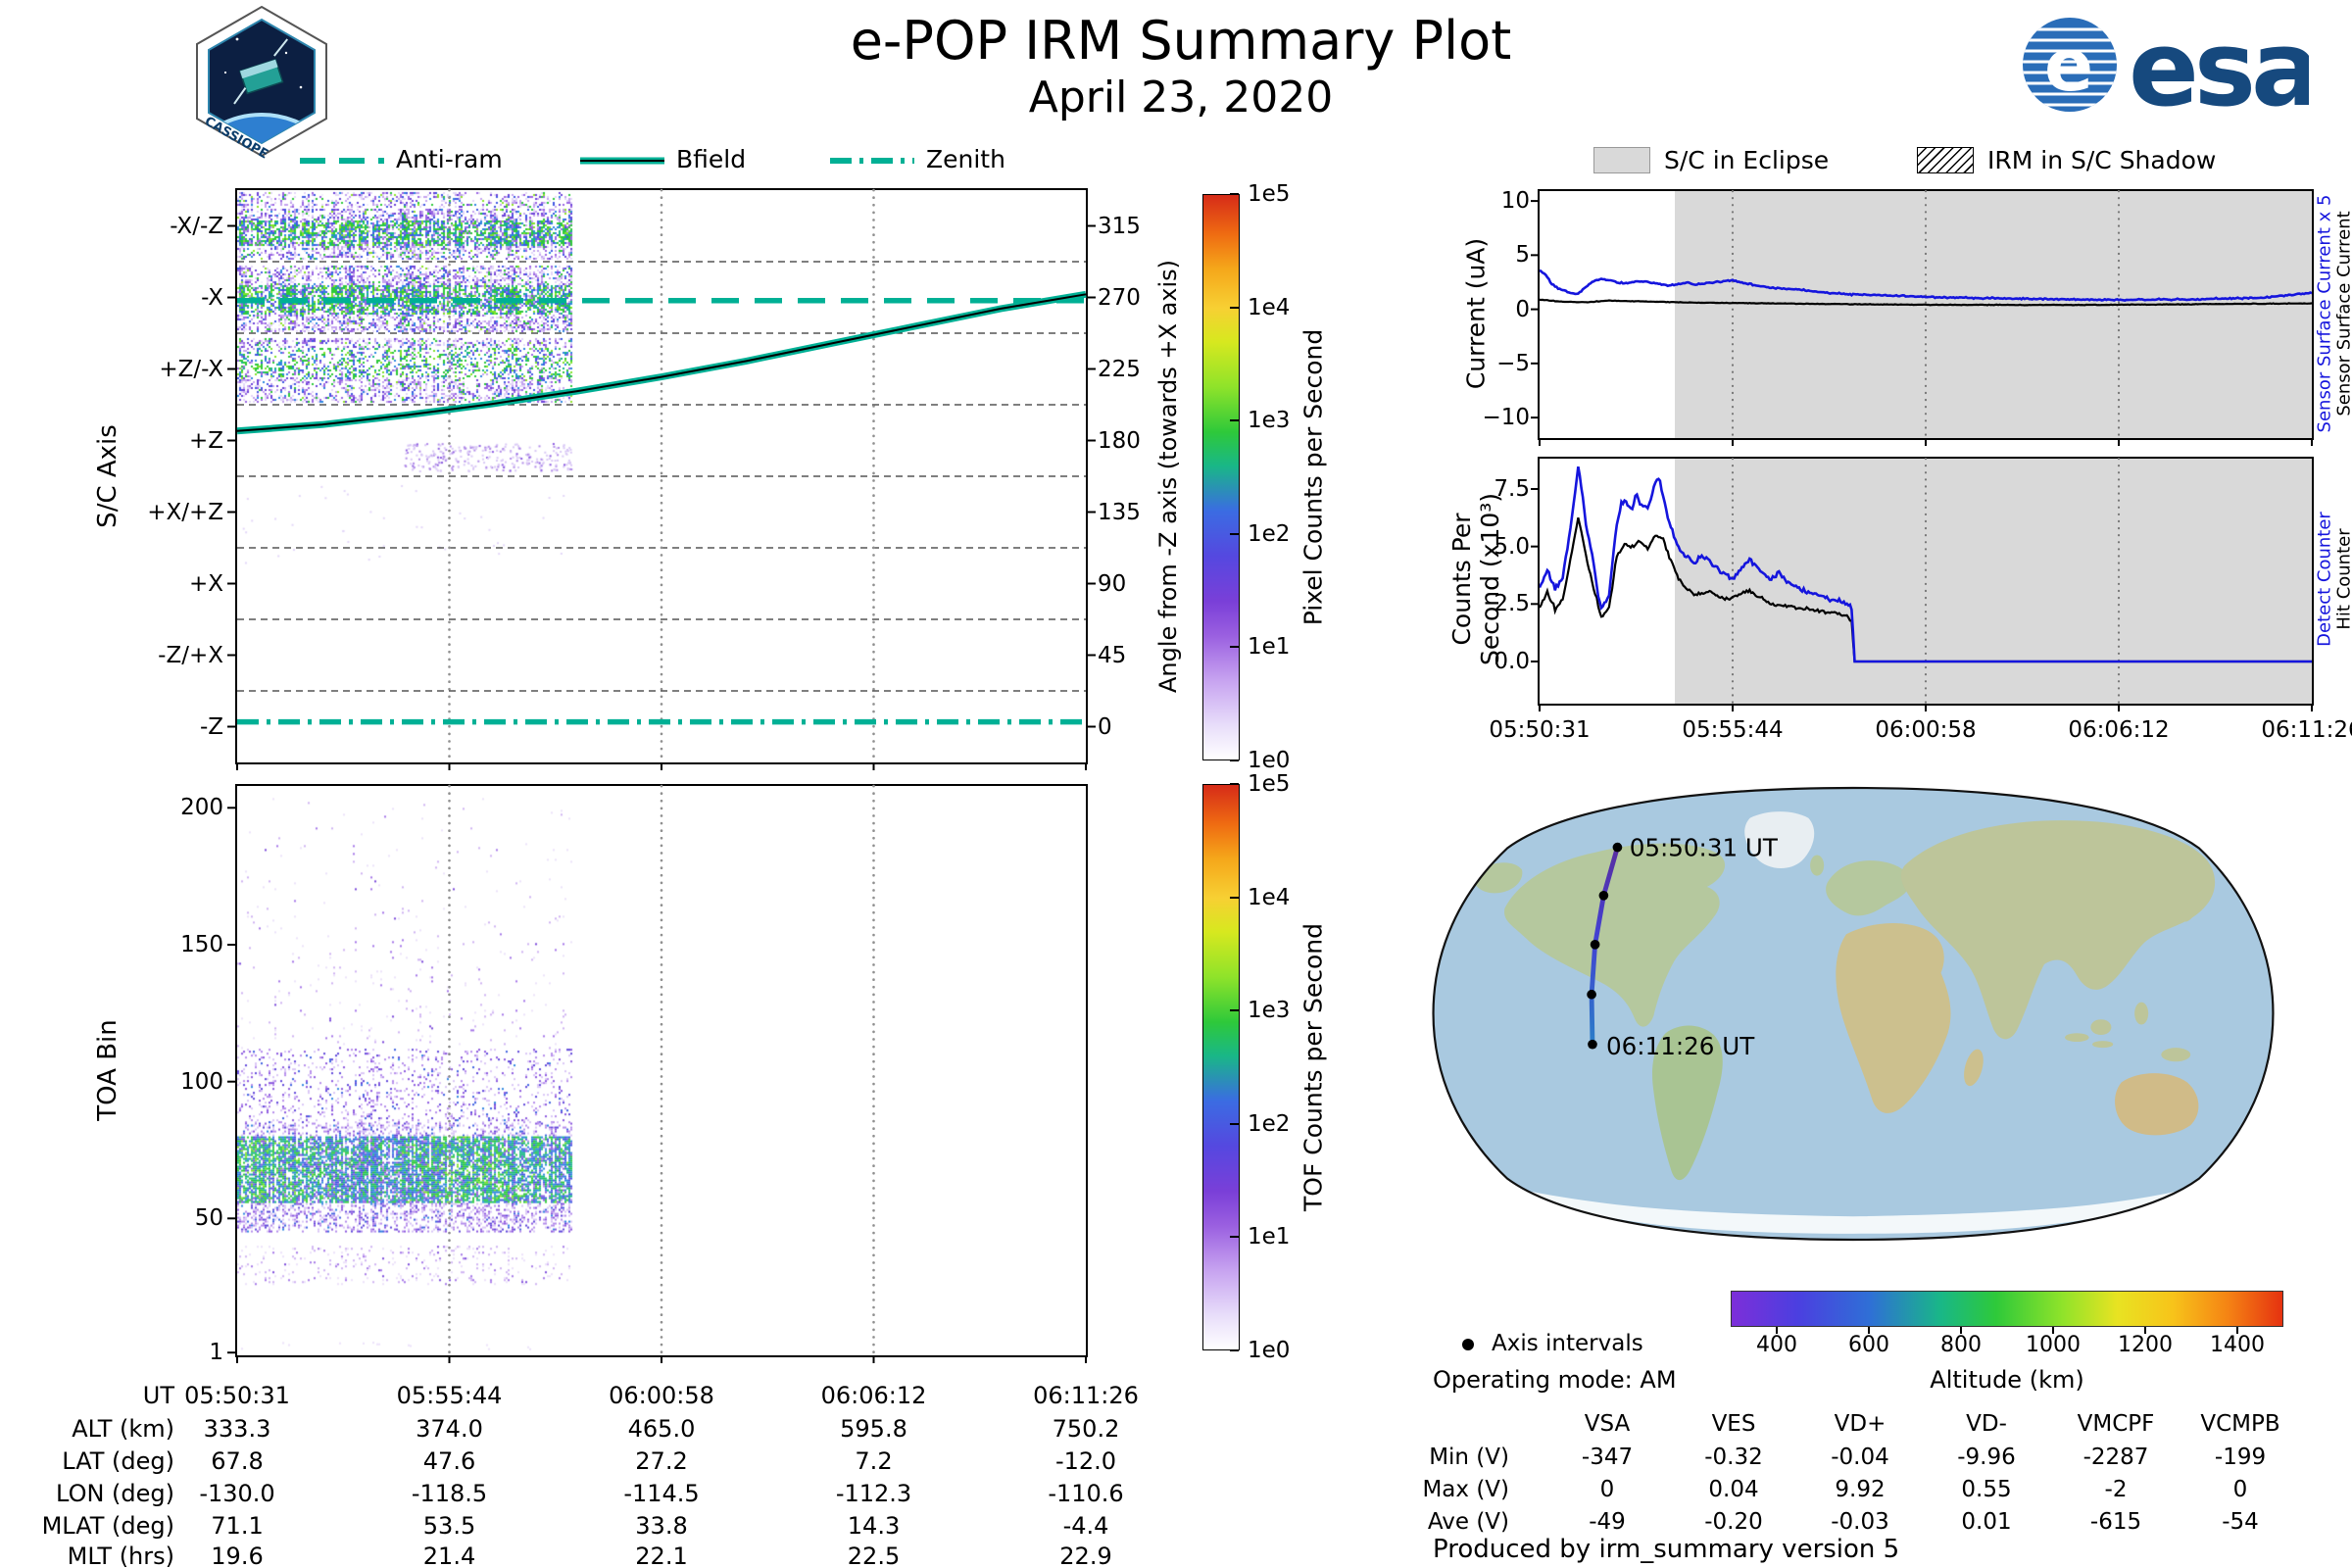 This screenshot has height=1568, width=2352. What do you see at coordinates (123, 1429) in the screenshot?
I see `ephemeris-row-label: ALT (km)` at bounding box center [123, 1429].